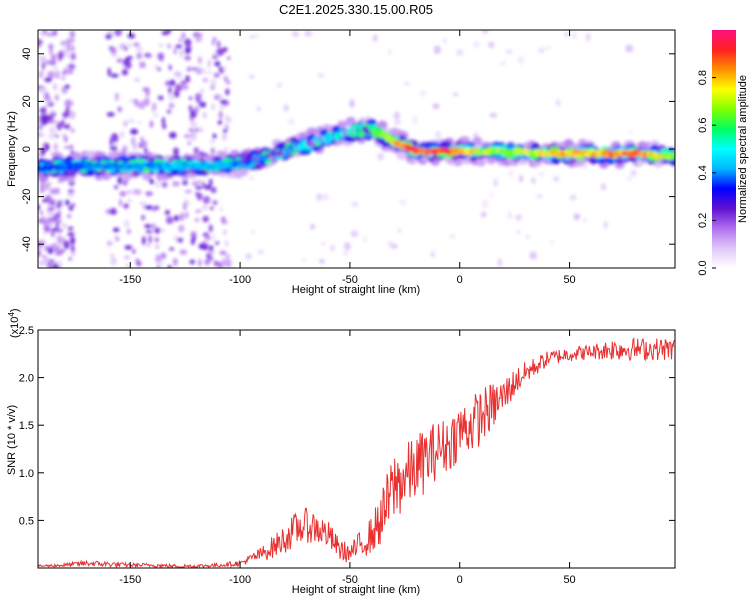 The image size is (750, 600). Describe the element at coordinates (569, 280) in the screenshot. I see `spectrogram-x-tick-label: 50` at that location.